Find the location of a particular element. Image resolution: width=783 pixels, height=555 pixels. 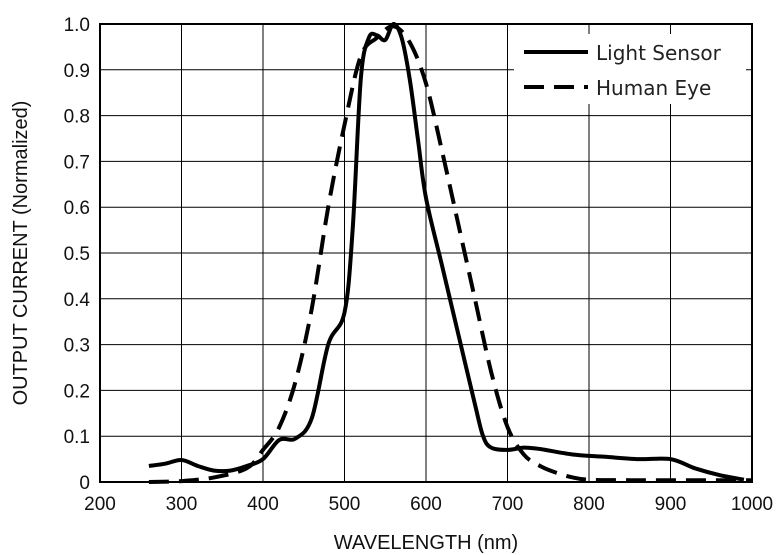

x-tick-label: 500 is located at coordinates (345, 504).